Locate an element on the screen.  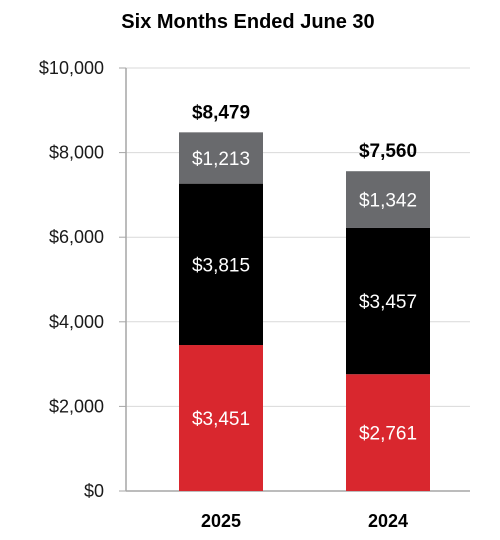
total-value-label: $8,479 is located at coordinates (221, 112).